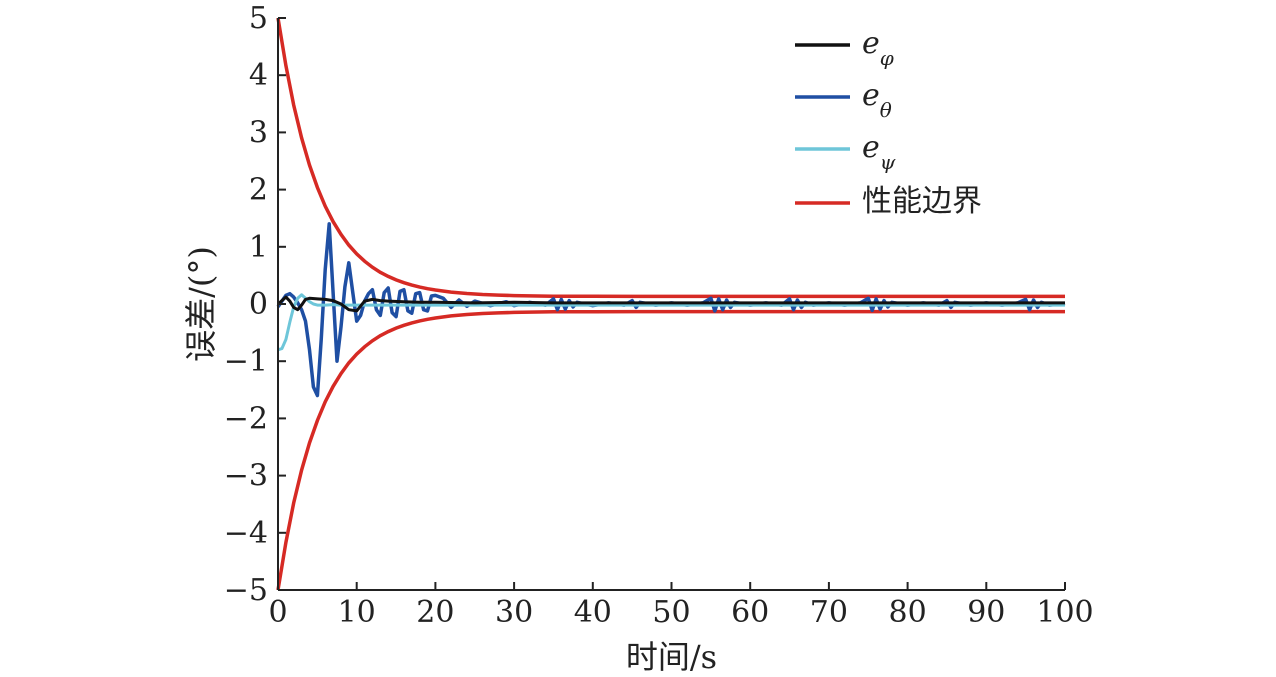 The image size is (1276, 677). I want to click on legend-entry: eφ, so click(878, 48).